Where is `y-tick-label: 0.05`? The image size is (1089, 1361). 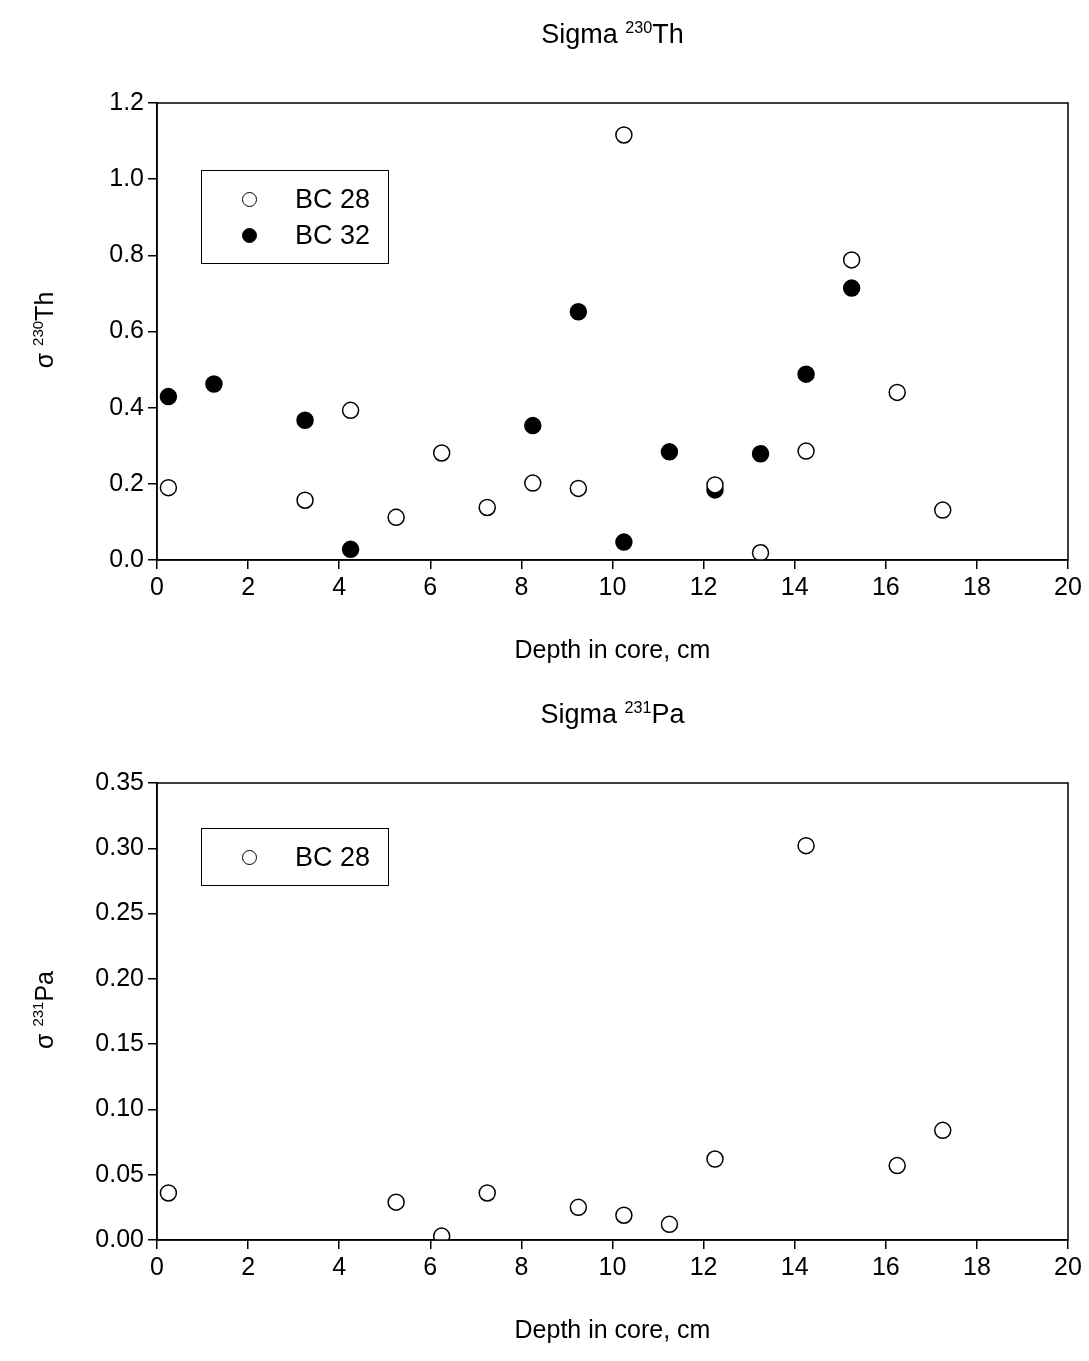
y-tick-label: 0.05 is located at coordinates (119, 1172).